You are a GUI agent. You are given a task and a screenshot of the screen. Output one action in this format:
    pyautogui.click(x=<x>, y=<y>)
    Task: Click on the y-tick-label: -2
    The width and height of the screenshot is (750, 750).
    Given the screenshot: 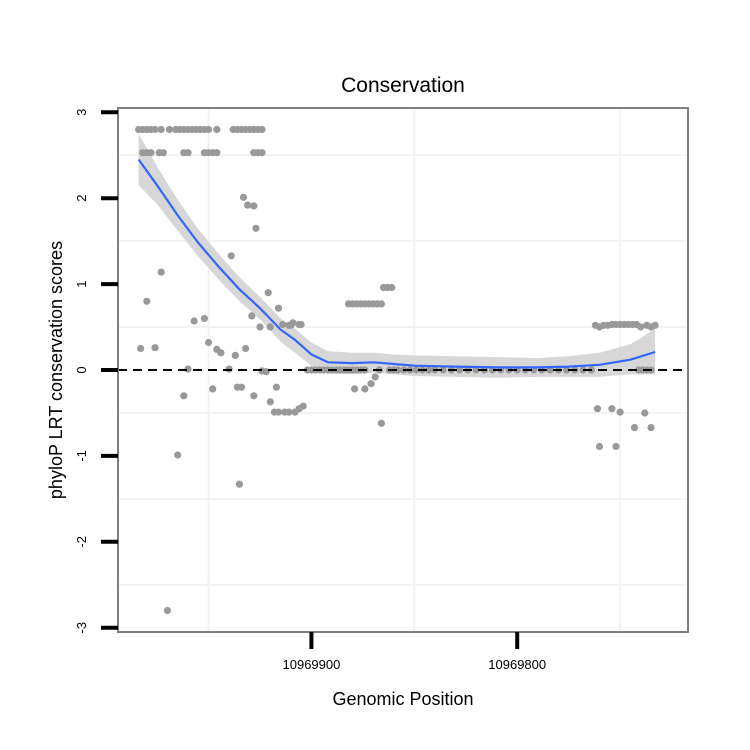 What is the action you would take?
    pyautogui.click(x=81, y=542)
    